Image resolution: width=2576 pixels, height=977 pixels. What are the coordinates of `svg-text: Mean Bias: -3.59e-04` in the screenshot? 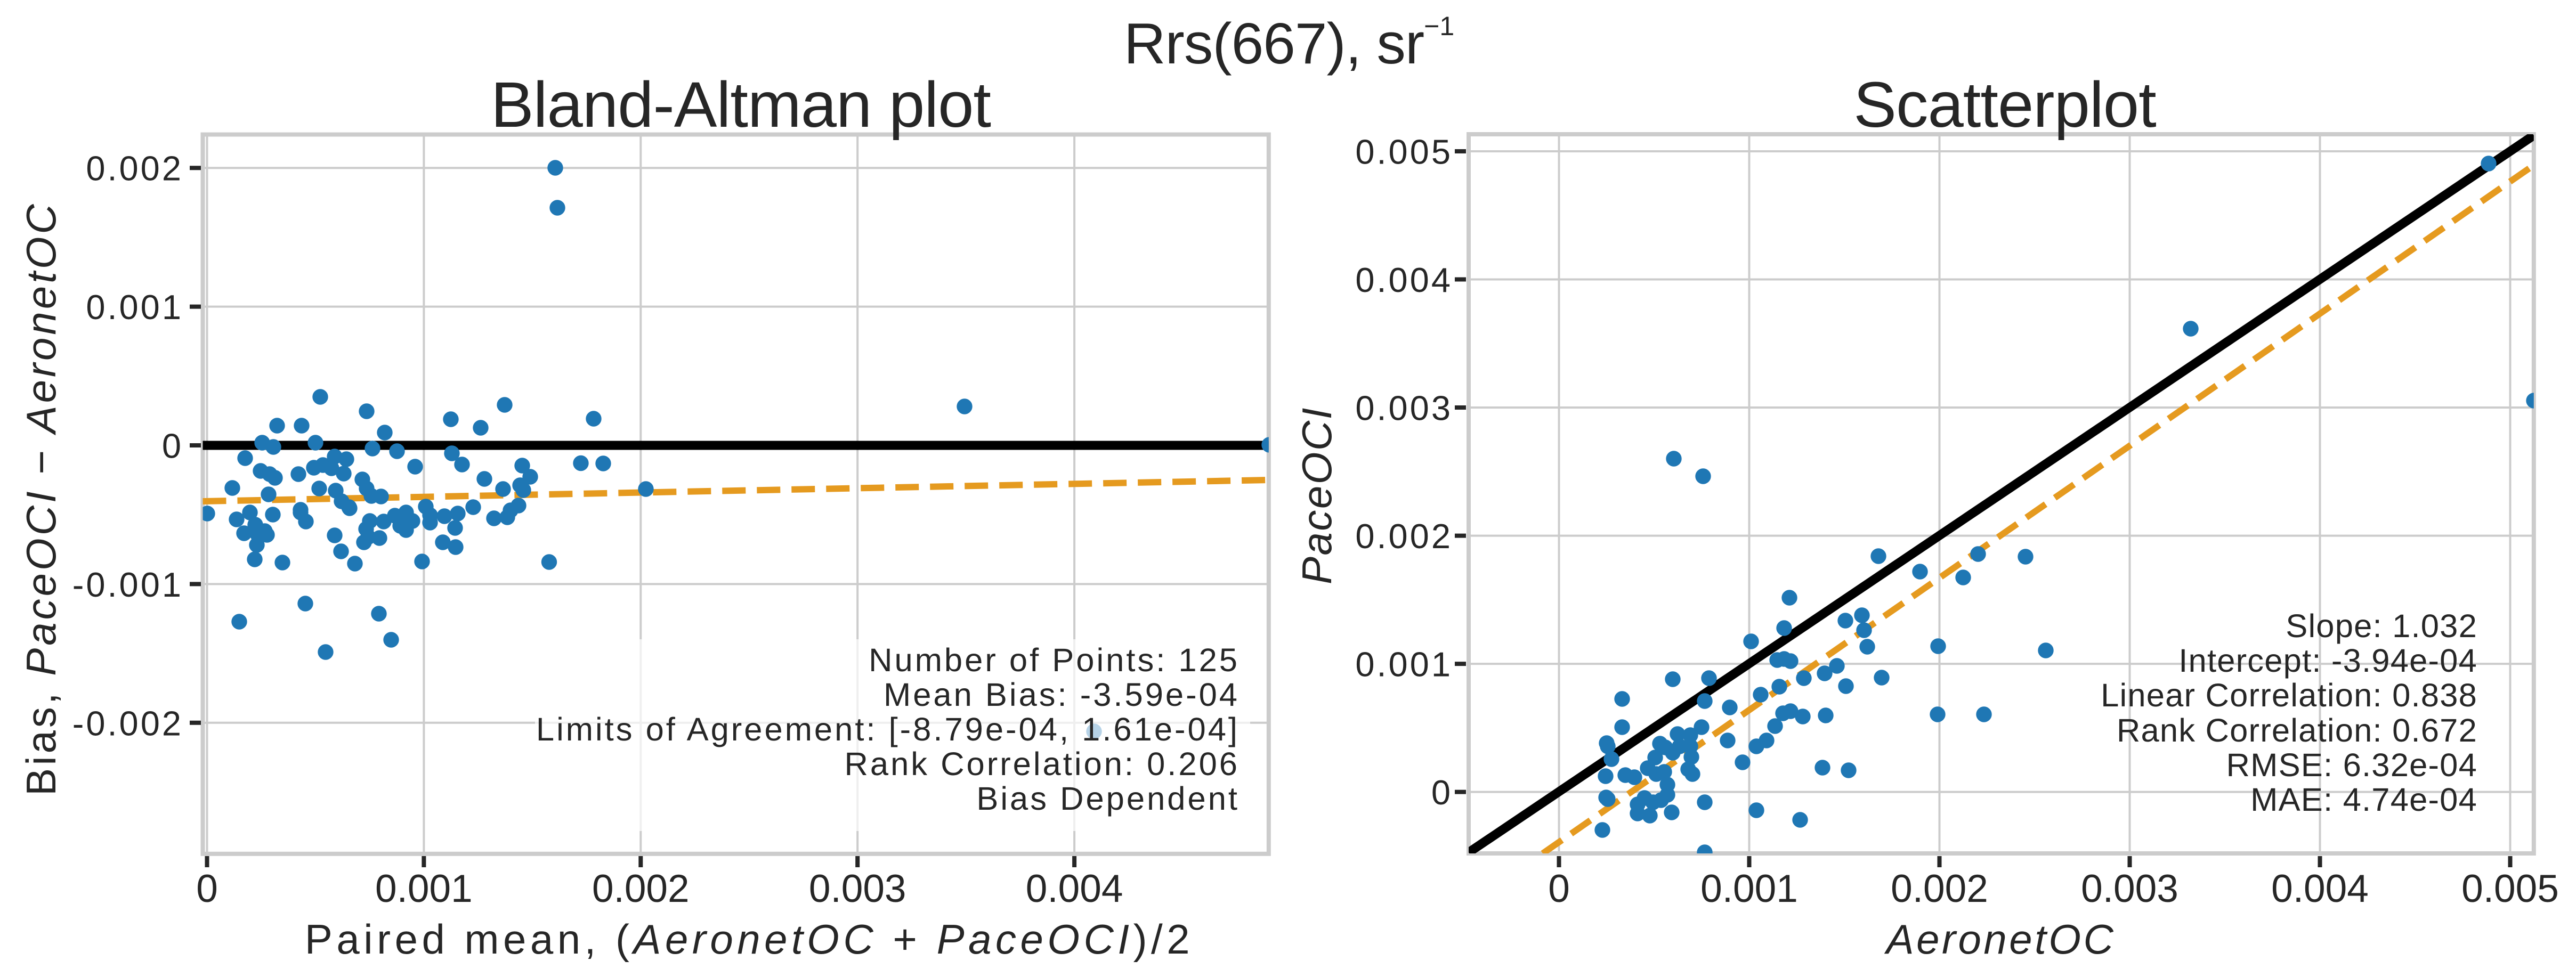 It's located at (1062, 695).